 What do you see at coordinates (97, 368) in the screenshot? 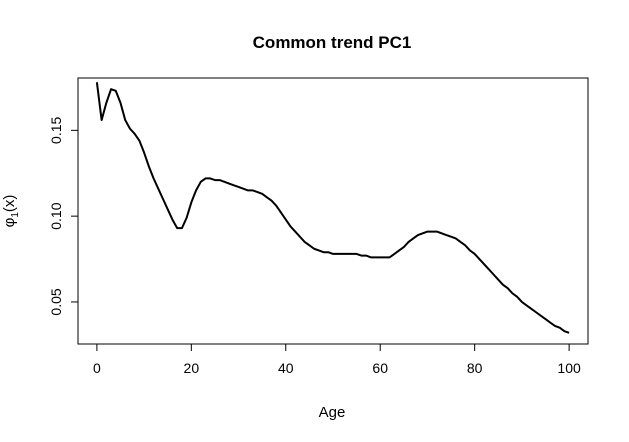
I see `x-tick-label: 0` at bounding box center [97, 368].